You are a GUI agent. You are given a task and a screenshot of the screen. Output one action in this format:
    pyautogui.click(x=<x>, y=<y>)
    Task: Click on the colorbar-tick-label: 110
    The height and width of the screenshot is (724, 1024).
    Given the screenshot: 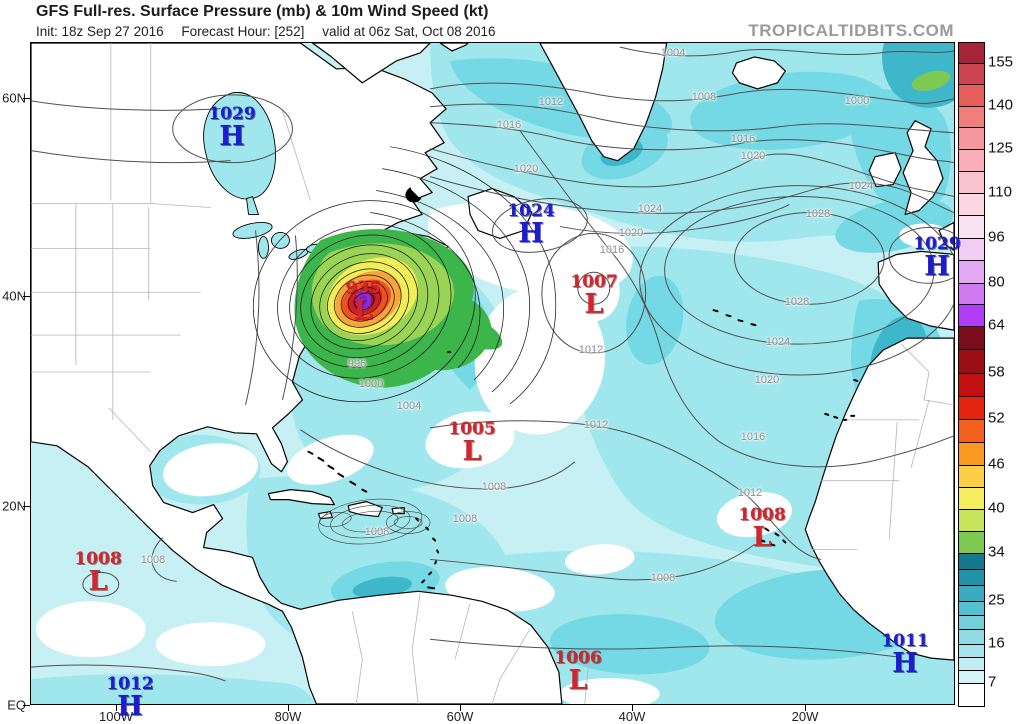 What is the action you would take?
    pyautogui.click(x=1000, y=192)
    